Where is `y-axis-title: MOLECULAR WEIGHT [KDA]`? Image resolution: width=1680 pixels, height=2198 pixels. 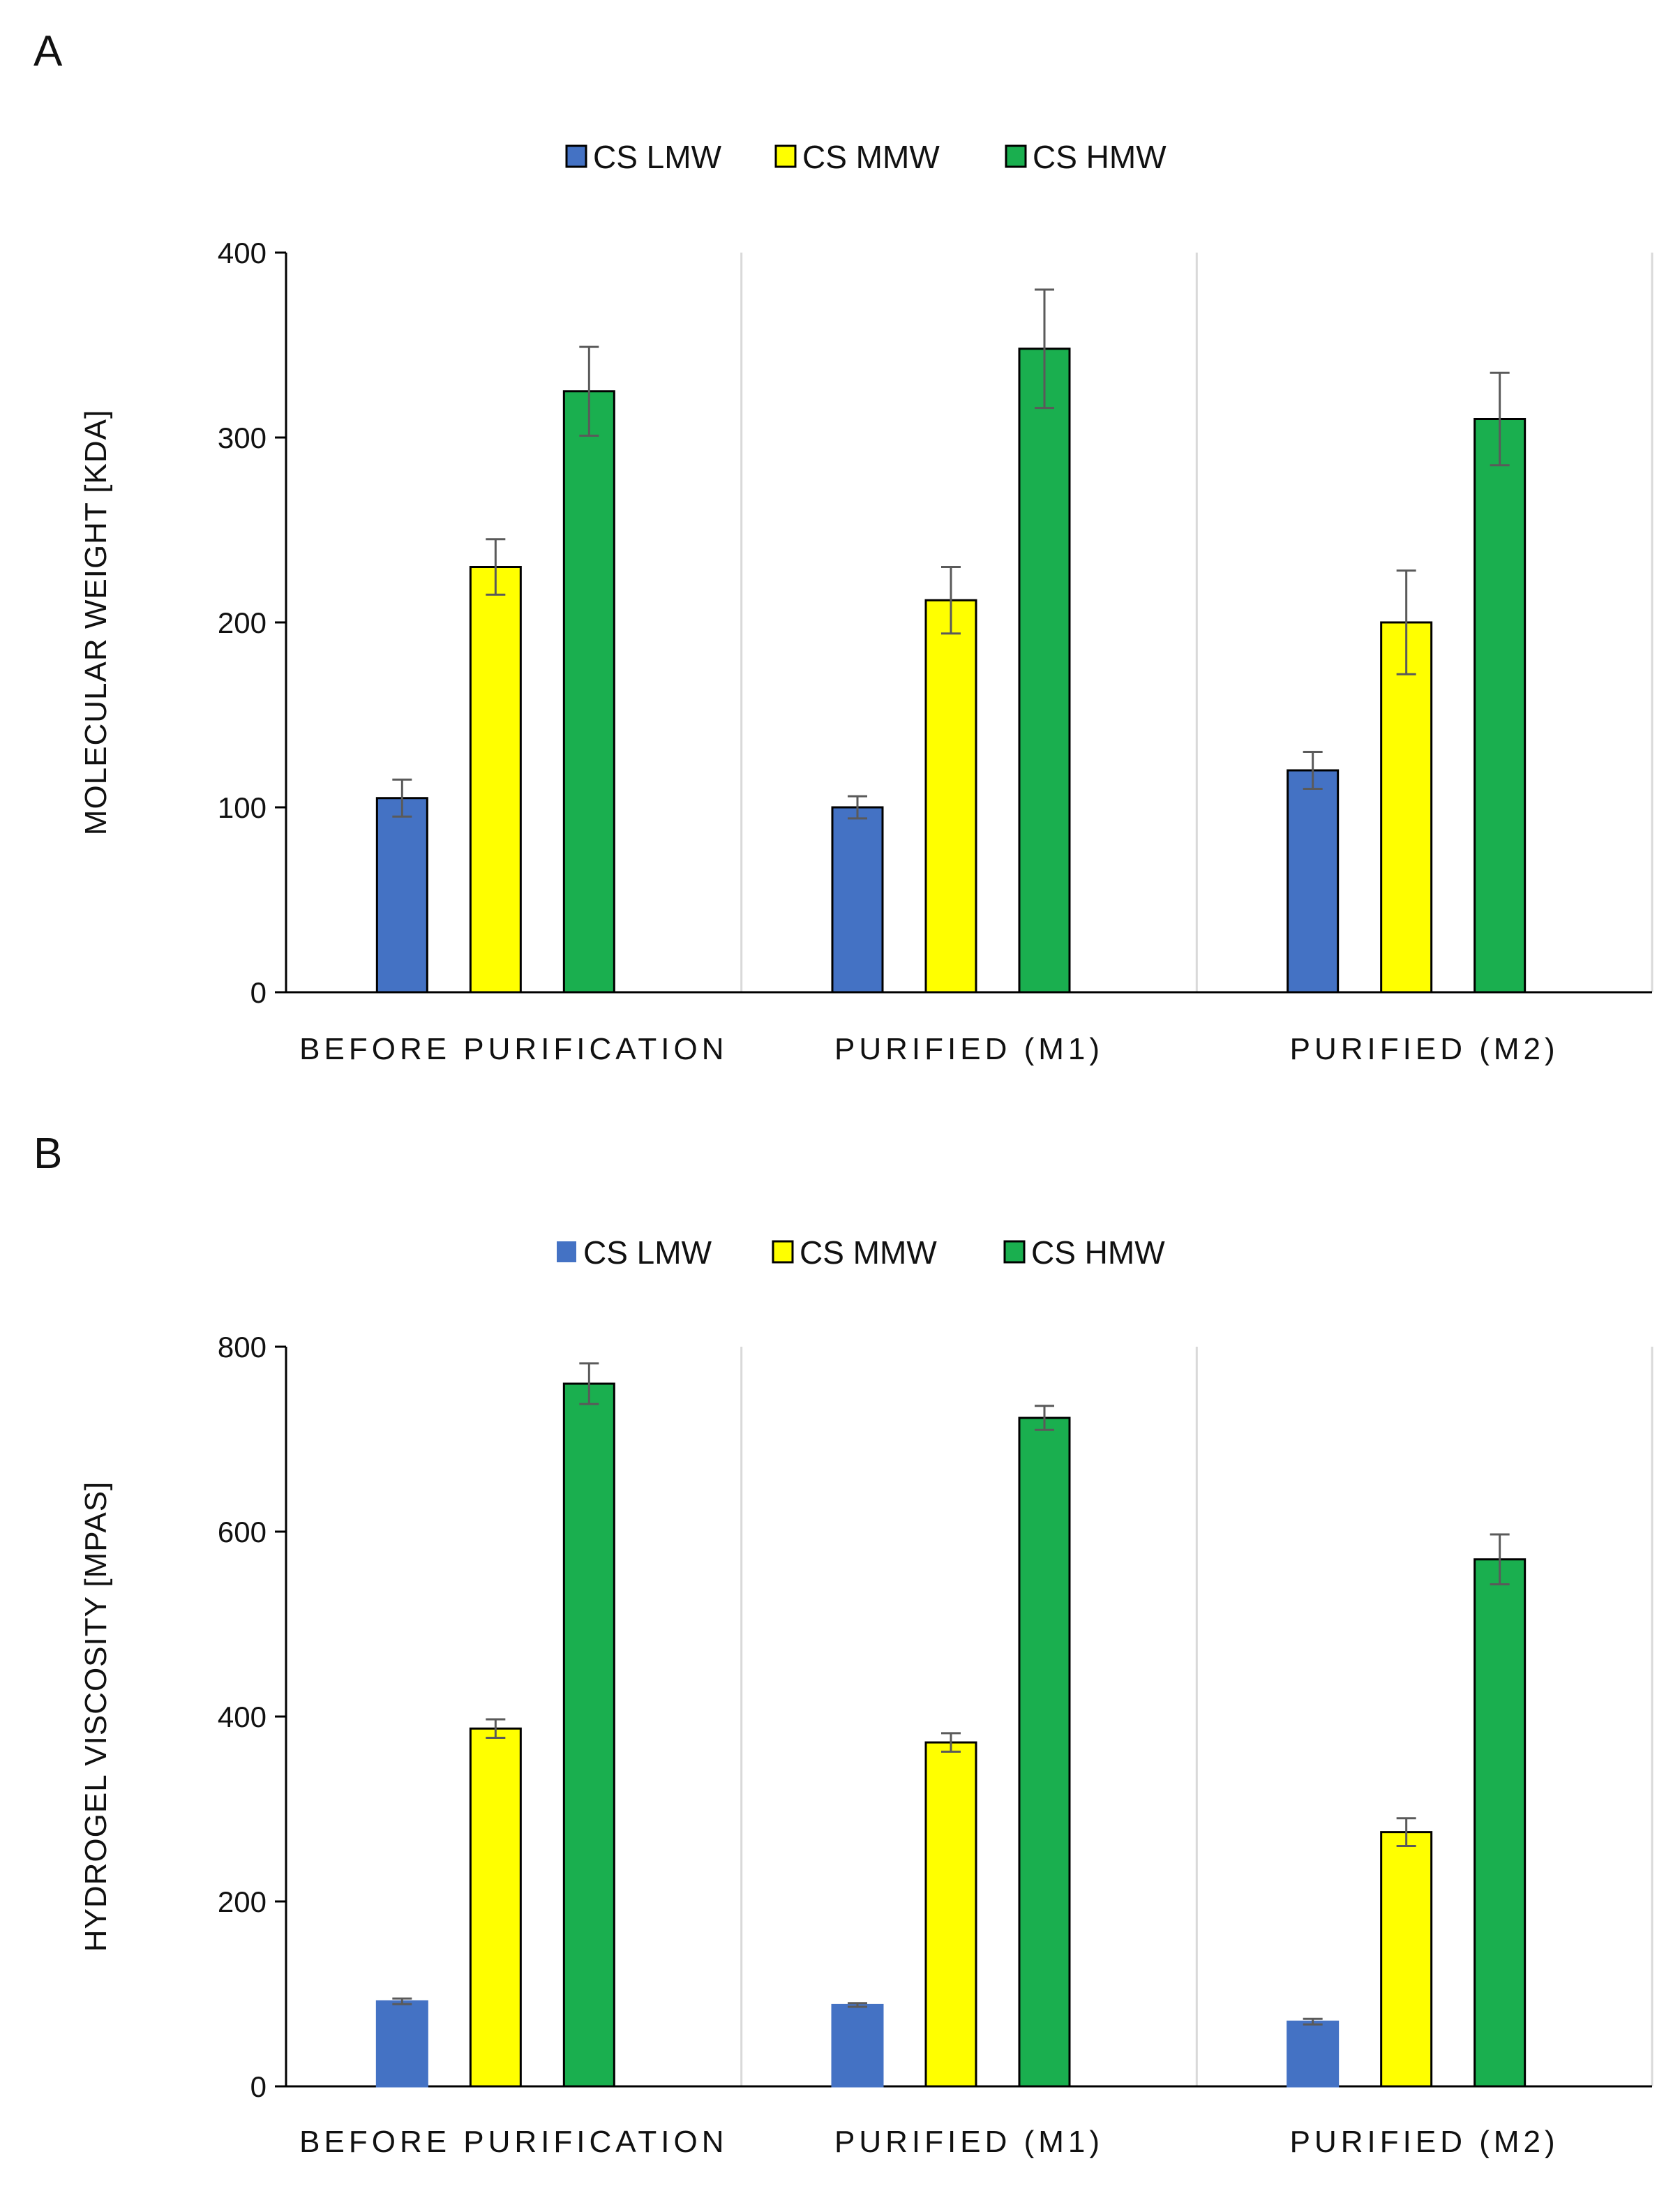 y-axis-title: MOLECULAR WEIGHT [KDA] is located at coordinates (96, 622).